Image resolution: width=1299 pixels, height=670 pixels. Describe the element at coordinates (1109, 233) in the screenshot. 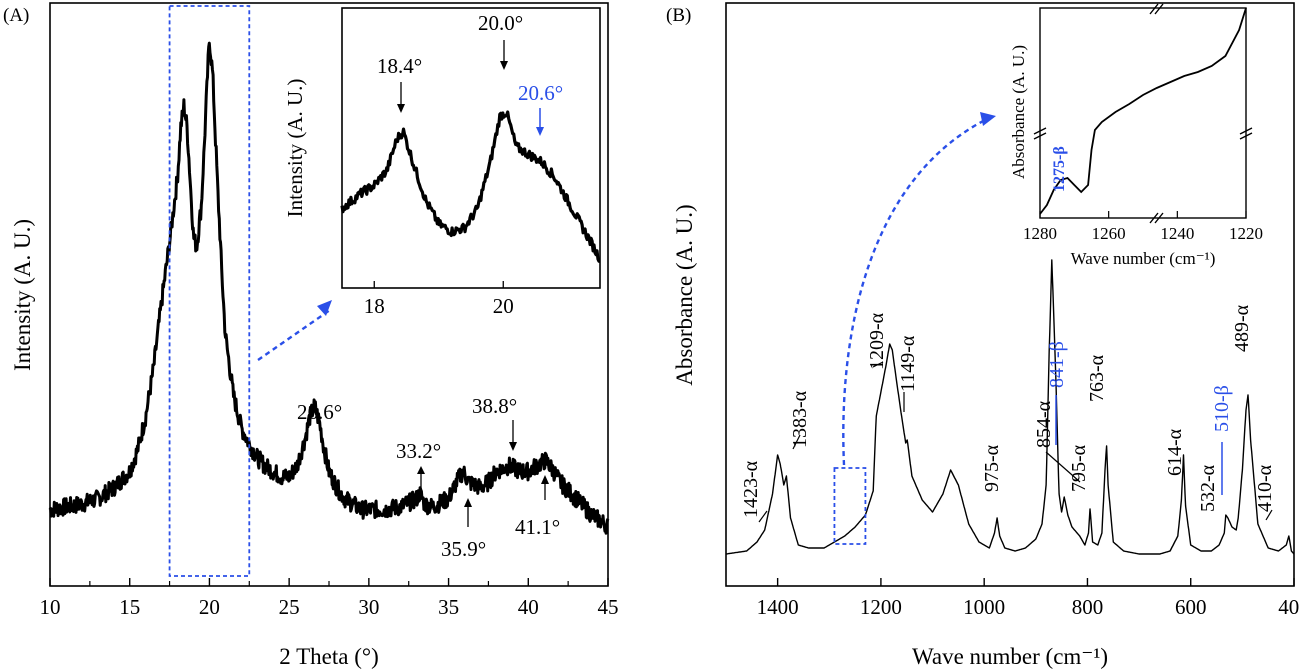

I see `inset-x-tick-label: 1260` at that location.